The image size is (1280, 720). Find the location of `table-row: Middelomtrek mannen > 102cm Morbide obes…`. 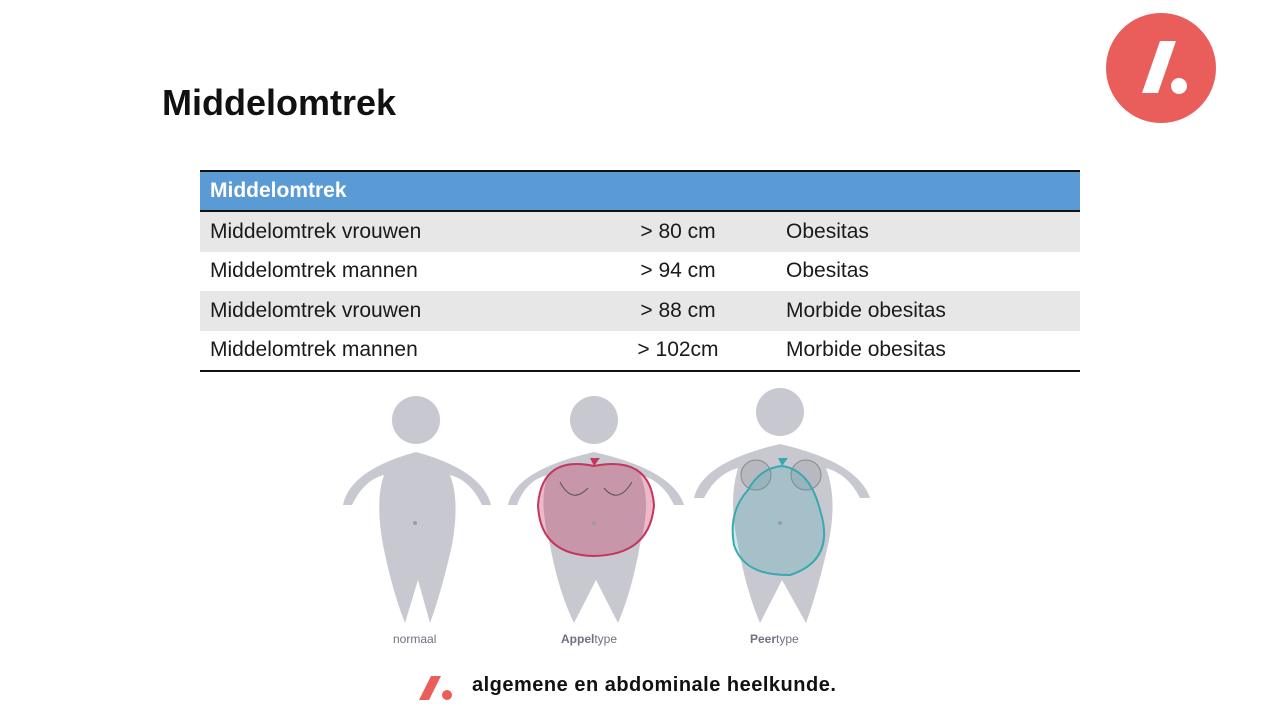

table-row: Middelomtrek mannen > 102cm Morbide obes… is located at coordinates (640, 351).